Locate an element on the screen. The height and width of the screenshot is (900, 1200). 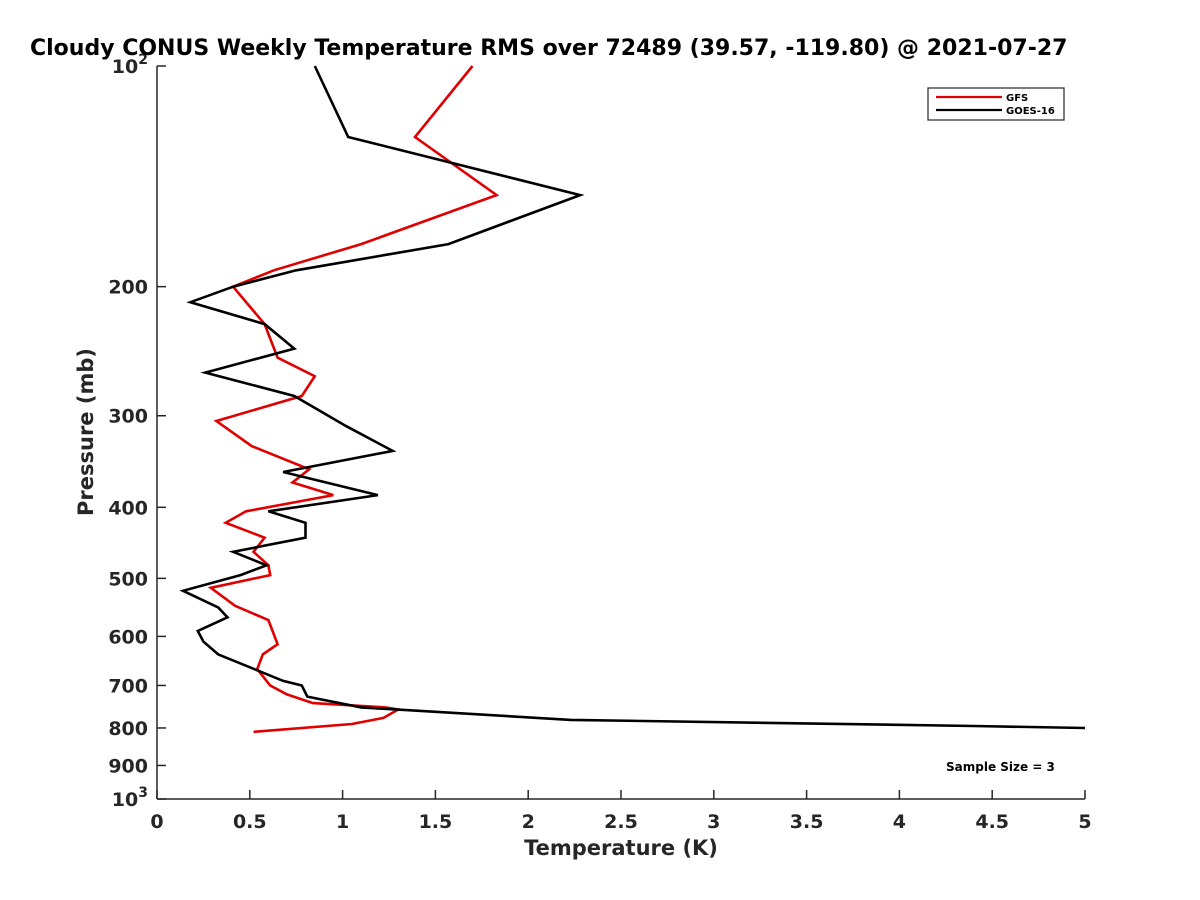
x-tick-label: 2 is located at coordinates (528, 822).